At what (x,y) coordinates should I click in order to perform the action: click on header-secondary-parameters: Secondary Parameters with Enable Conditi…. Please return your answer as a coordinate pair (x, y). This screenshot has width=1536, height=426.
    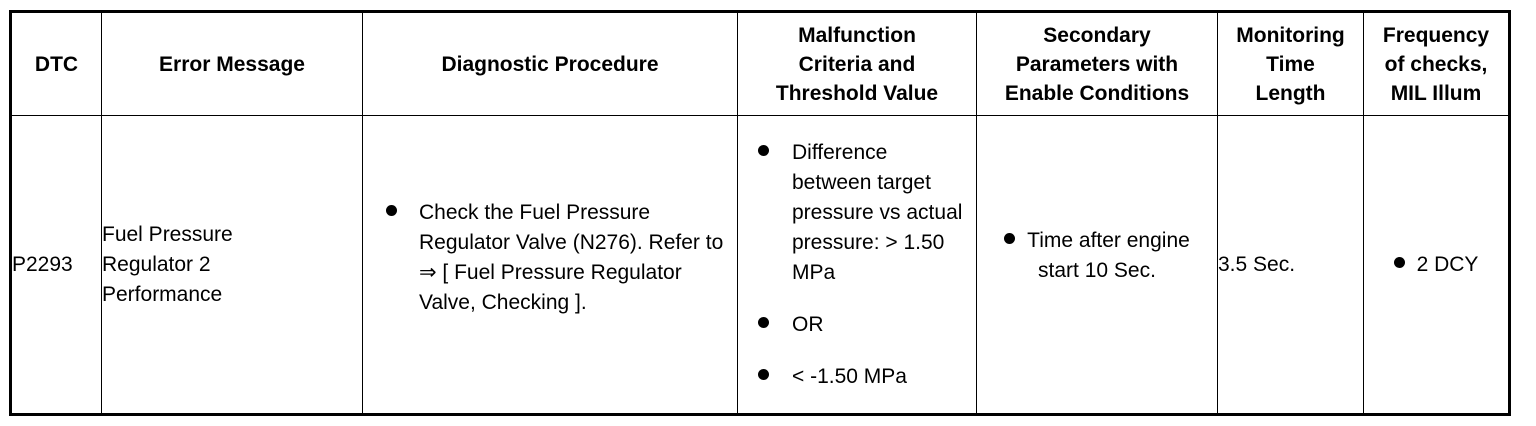
    Looking at the image, I should click on (1097, 63).